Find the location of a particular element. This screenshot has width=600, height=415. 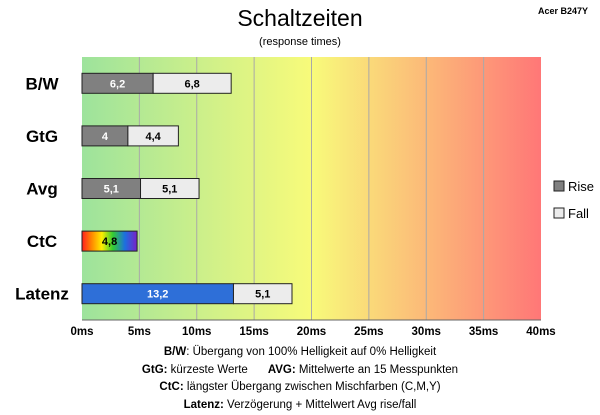

bar-rise-label: 6,2 is located at coordinates (117, 84).